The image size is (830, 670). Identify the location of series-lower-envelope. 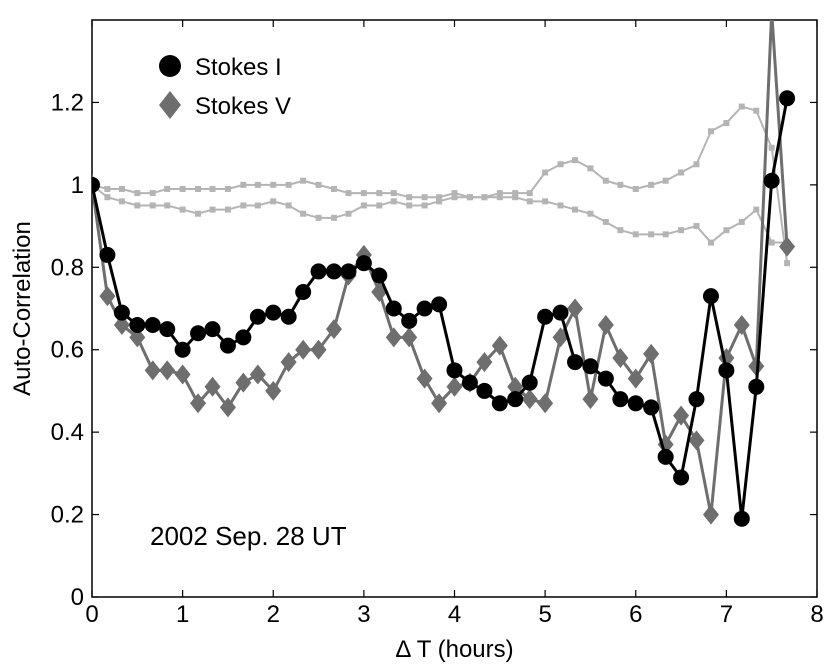
(441, 213).